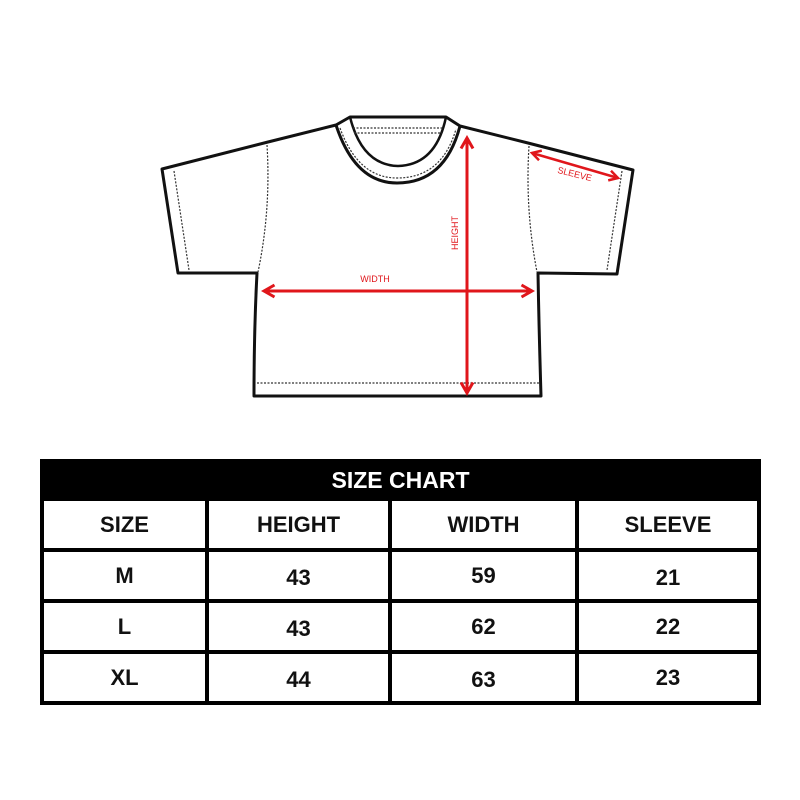  I want to click on header-size: SIZE, so click(124, 524).